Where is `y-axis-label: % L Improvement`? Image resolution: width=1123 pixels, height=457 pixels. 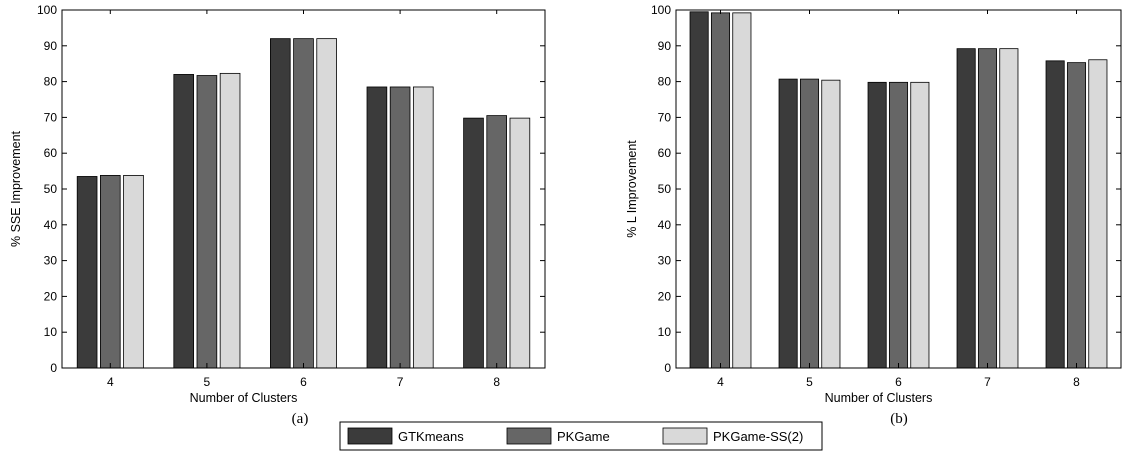
y-axis-label: % L Improvement is located at coordinates (632, 189).